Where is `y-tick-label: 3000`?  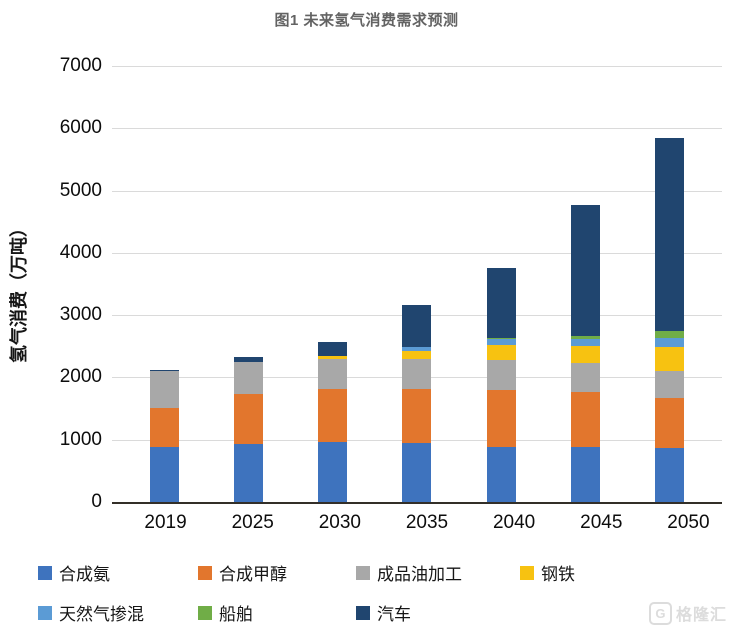
y-tick-label: 3000 is located at coordinates (80, 315).